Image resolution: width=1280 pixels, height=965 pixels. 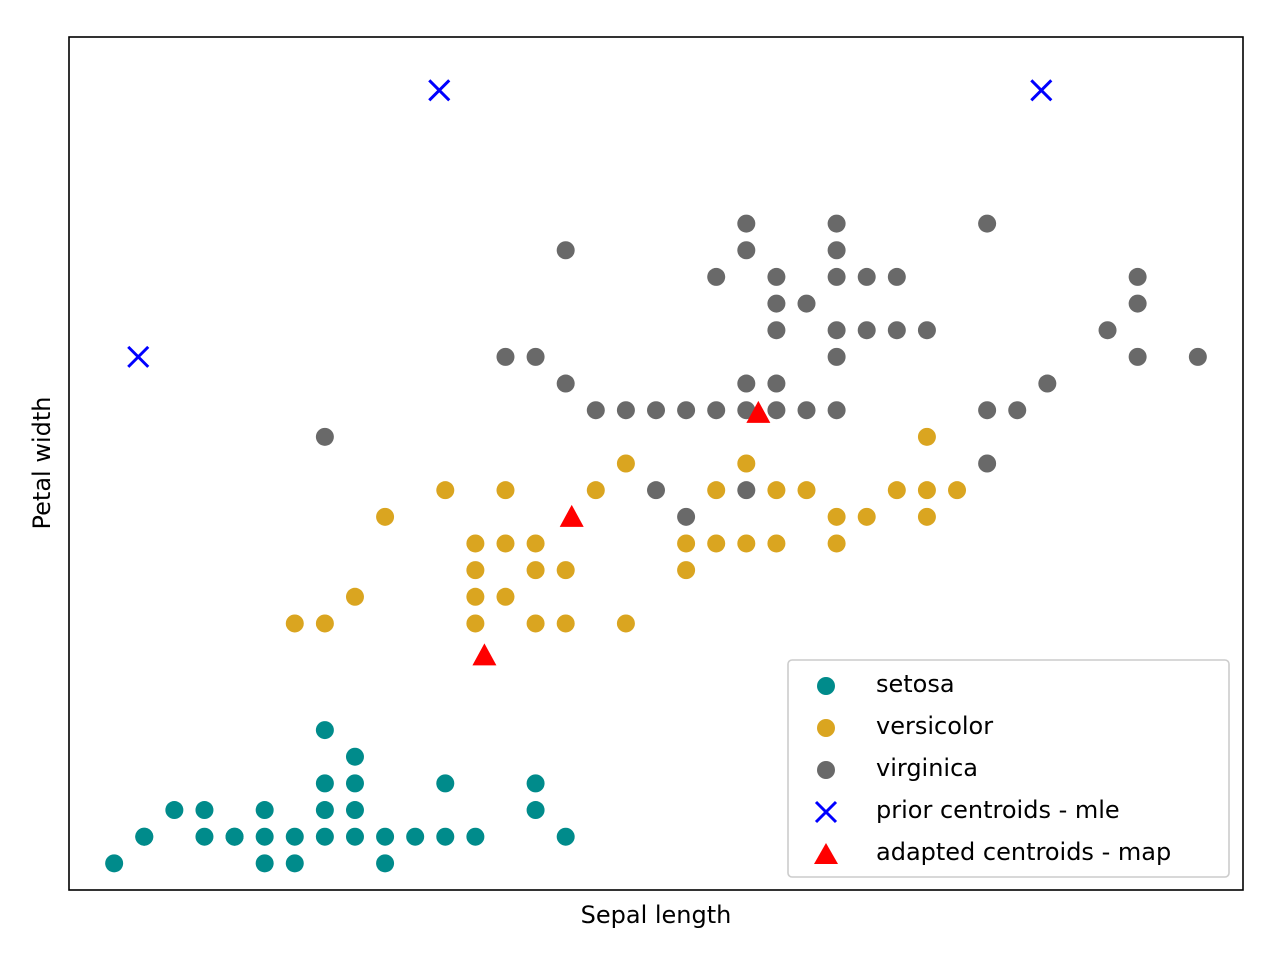 I want to click on legend-label-setosa: setosa, so click(x=915, y=684).